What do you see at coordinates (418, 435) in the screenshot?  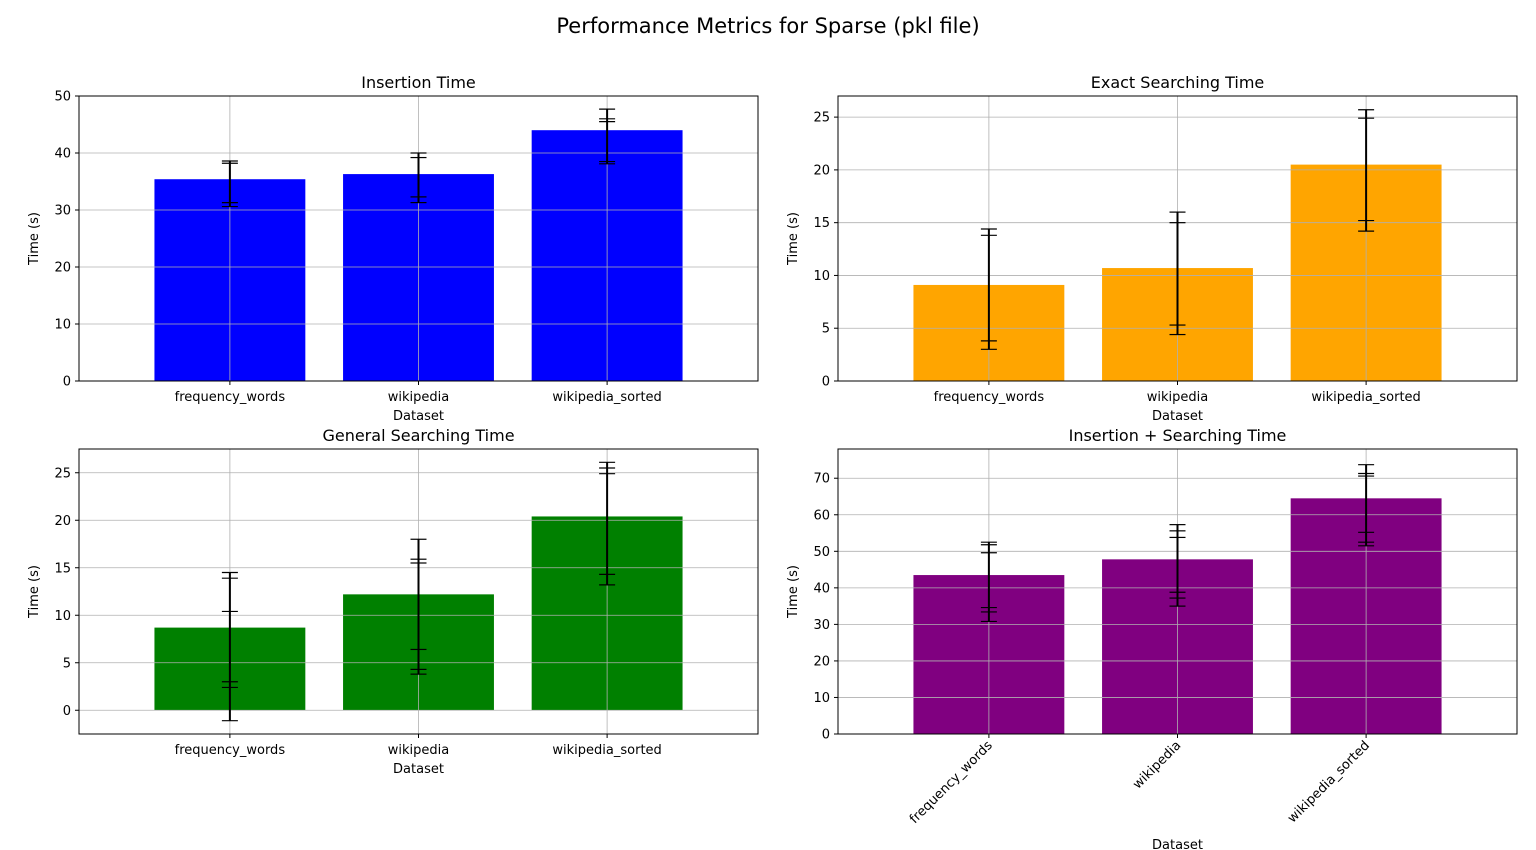 I see `subplot-title: General Searching Time` at bounding box center [418, 435].